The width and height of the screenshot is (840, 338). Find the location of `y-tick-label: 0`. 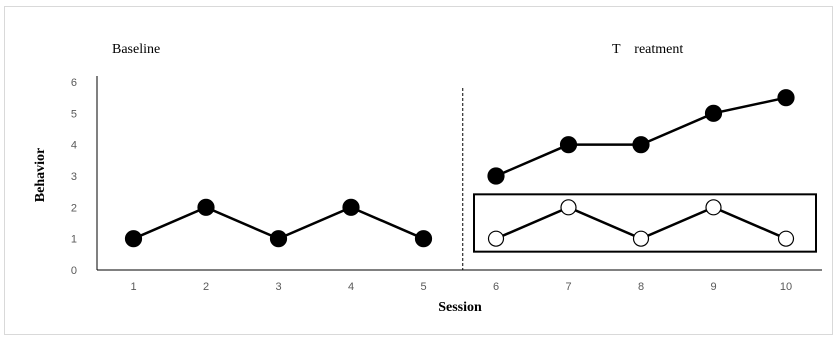

y-tick-label: 0 is located at coordinates (74, 271).